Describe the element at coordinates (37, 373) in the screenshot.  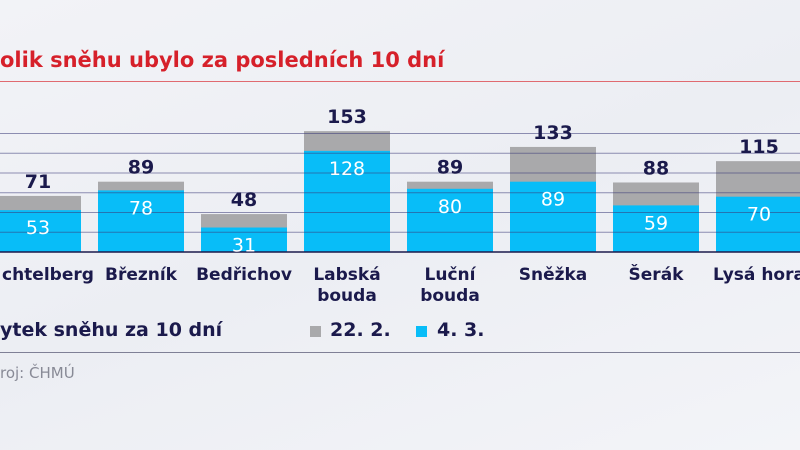
I see `source-note: roj: ČHMÚ` at that location.